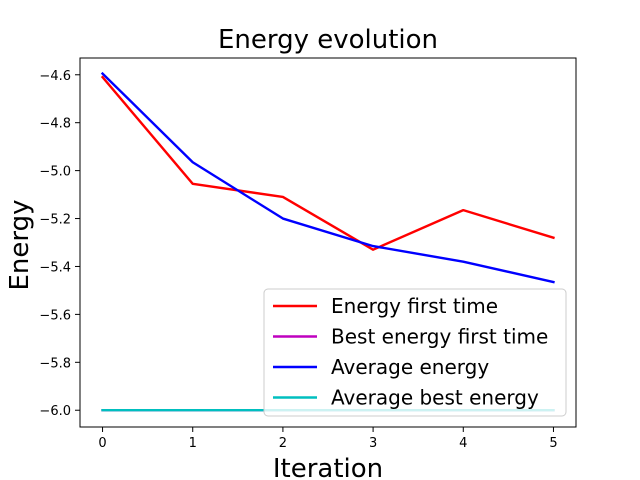  I want to click on x-tick-label: 1, so click(193, 443).